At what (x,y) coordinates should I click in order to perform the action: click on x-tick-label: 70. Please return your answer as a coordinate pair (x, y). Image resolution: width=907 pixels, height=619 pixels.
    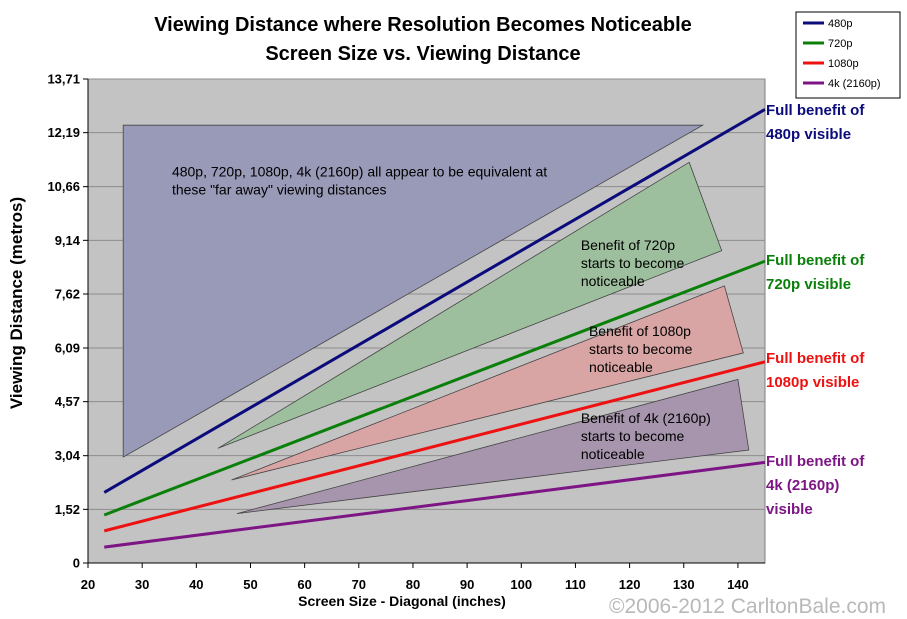
    Looking at the image, I should click on (359, 584).